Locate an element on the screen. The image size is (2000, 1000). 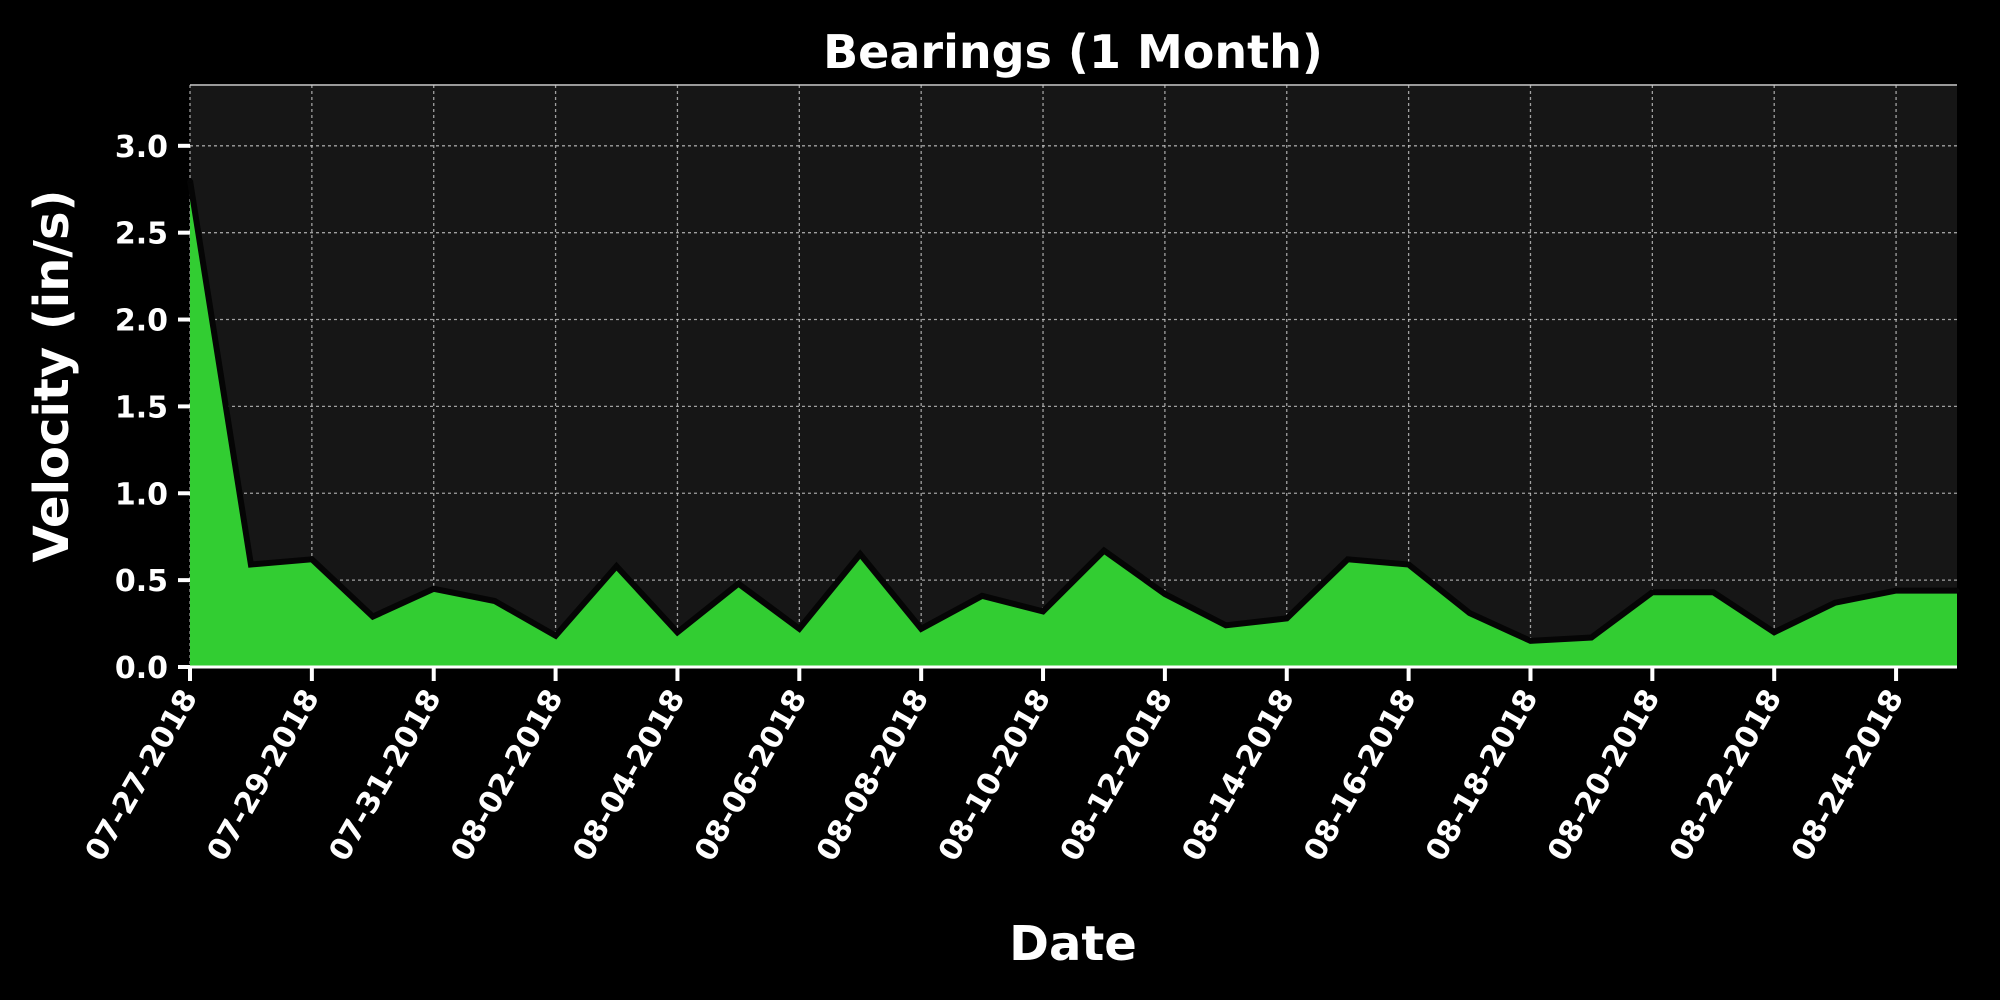
x-axis-label: Date is located at coordinates (1073, 944).